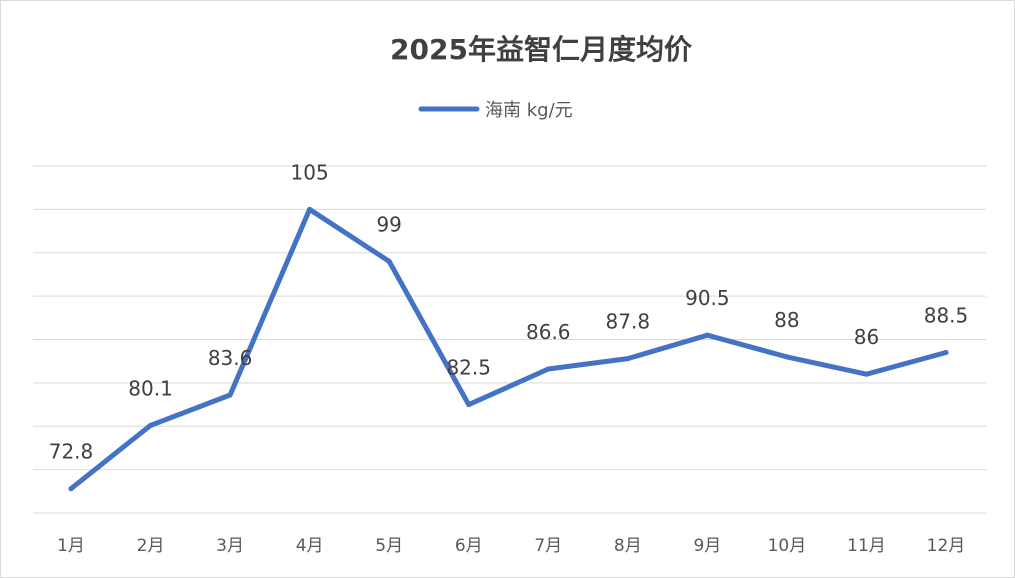 The image size is (1015, 578). I want to click on x-tick-label: 7月, so click(548, 546).